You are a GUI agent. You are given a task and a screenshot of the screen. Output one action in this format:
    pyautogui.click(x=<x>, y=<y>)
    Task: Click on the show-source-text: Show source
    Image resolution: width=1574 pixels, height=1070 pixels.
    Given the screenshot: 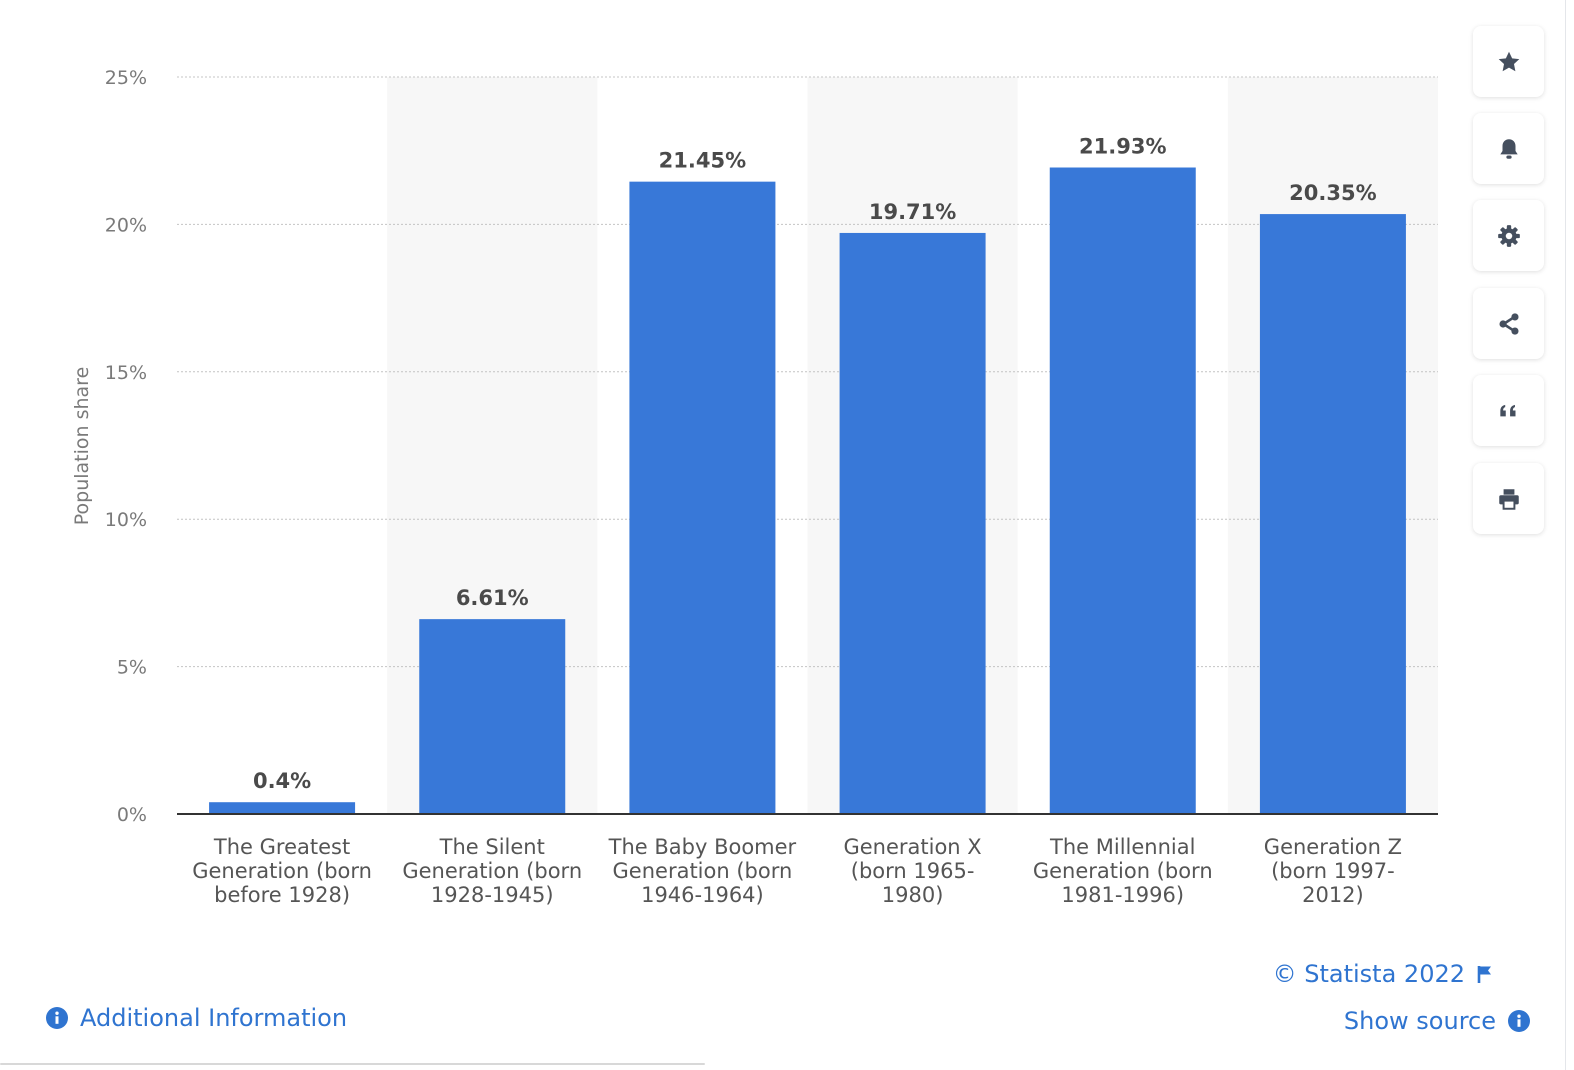 What is the action you would take?
    pyautogui.click(x=1419, y=1021)
    